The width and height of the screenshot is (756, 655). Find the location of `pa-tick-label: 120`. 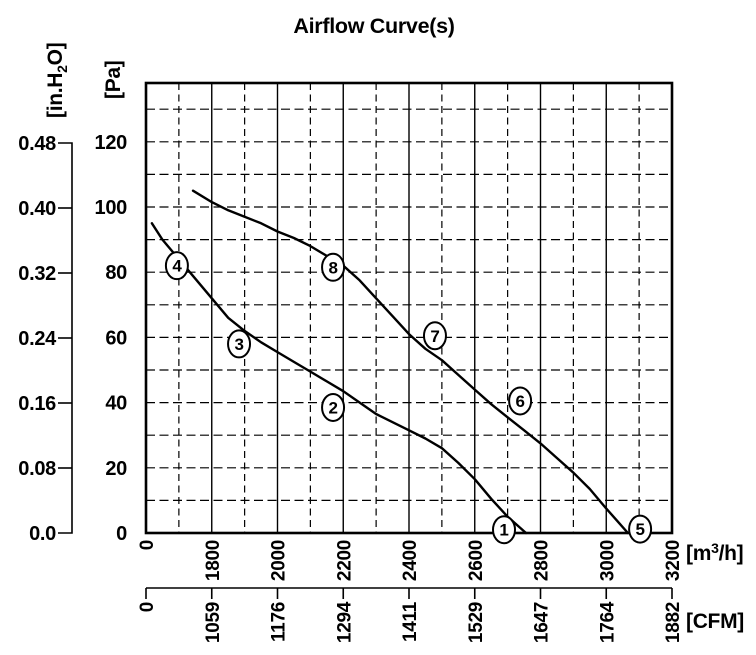

pa-tick-label: 120 is located at coordinates (111, 143).